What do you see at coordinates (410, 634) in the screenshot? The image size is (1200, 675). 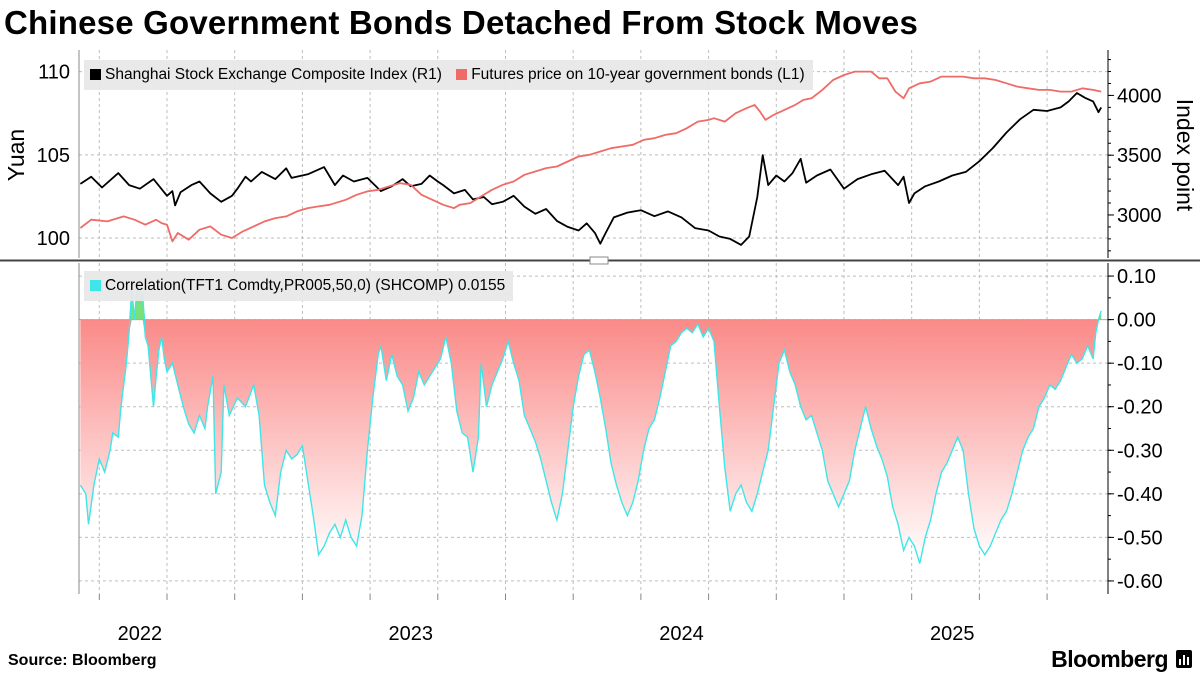 I see `x-axis-year-label: 2023` at bounding box center [410, 634].